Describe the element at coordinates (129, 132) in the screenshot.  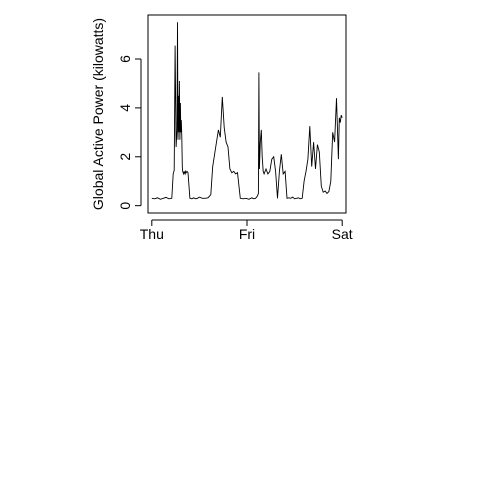
I see `y-axis: 0 2 4 6` at that location.